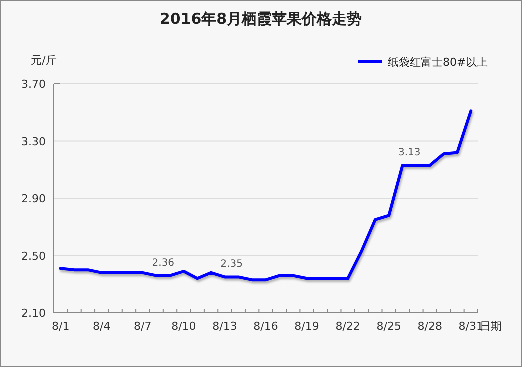  I want to click on x-tick-label: 8/16, so click(266, 326).